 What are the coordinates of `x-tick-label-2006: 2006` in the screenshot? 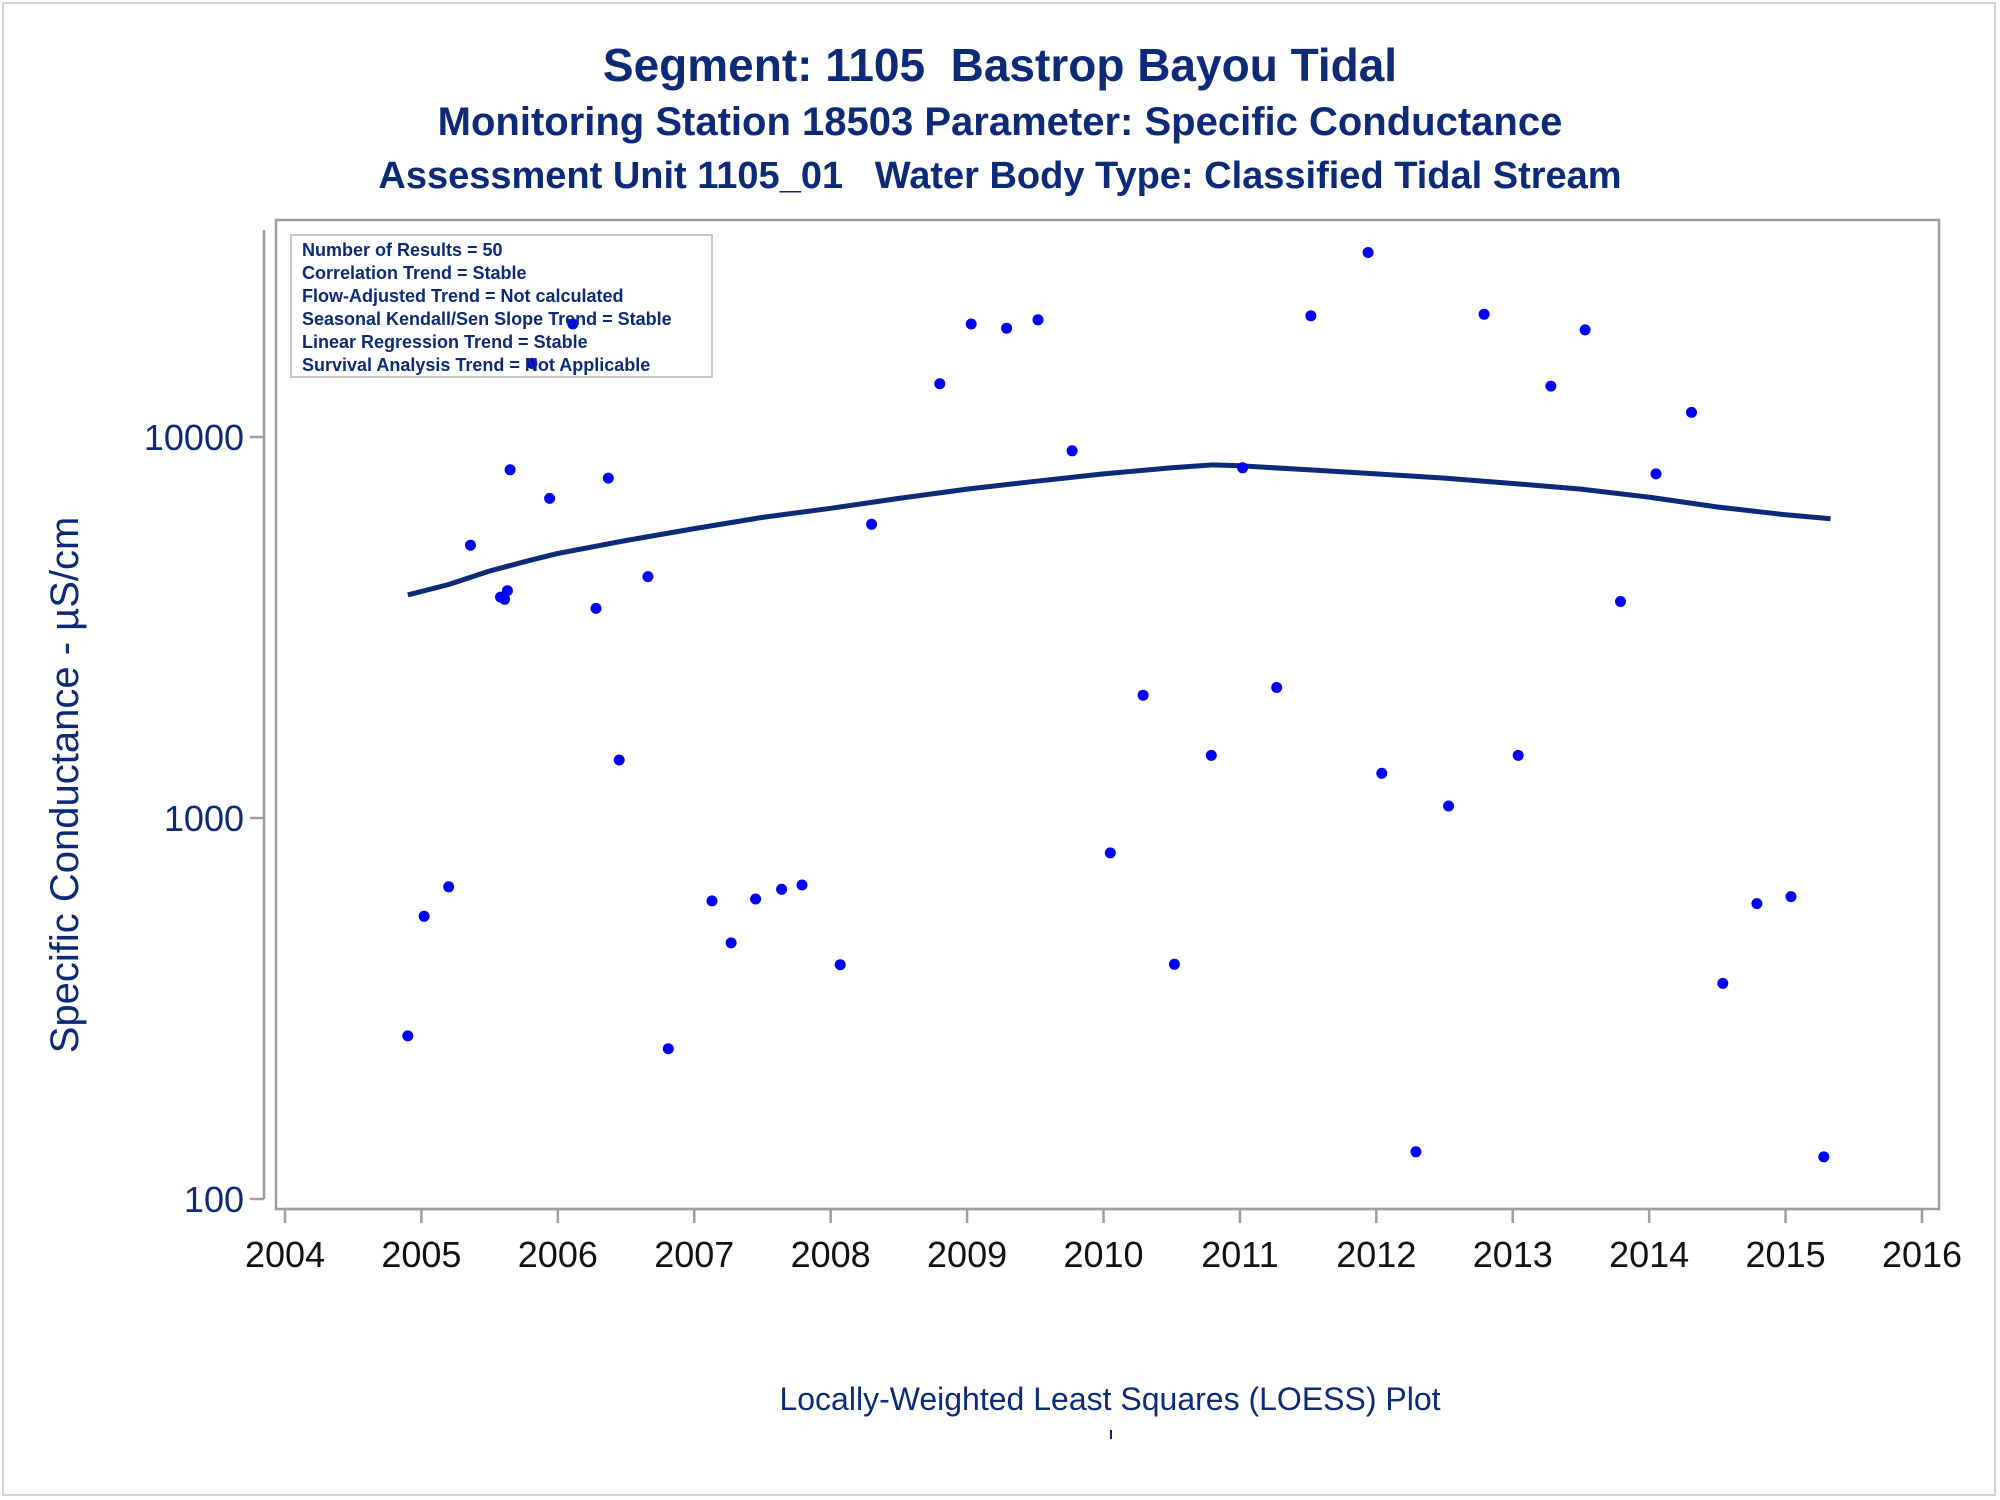 It's located at (558, 1254).